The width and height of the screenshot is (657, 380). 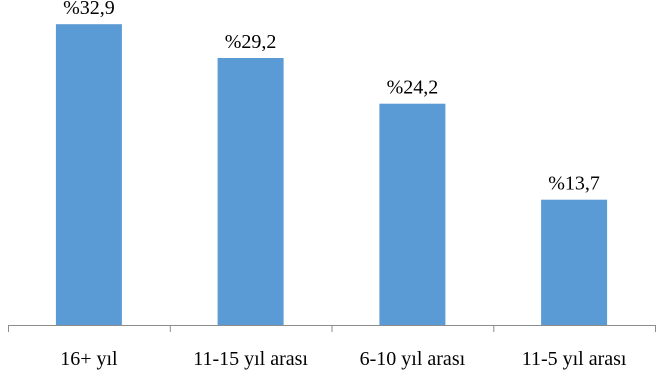 What do you see at coordinates (332, 328) in the screenshot?
I see `x-axis` at bounding box center [332, 328].